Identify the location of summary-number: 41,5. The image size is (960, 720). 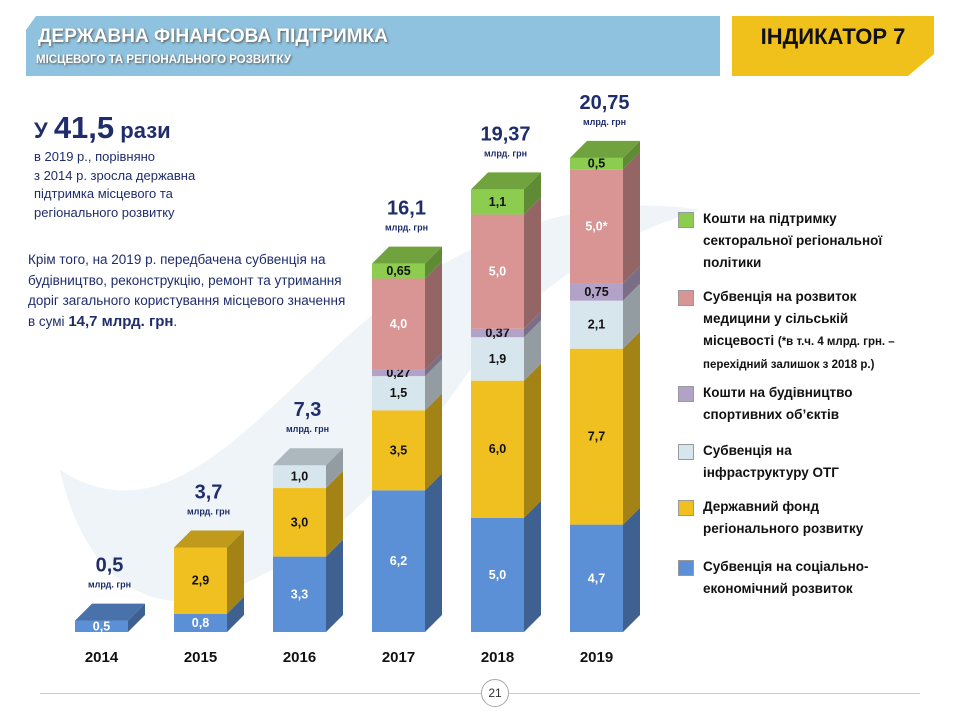
(84, 127).